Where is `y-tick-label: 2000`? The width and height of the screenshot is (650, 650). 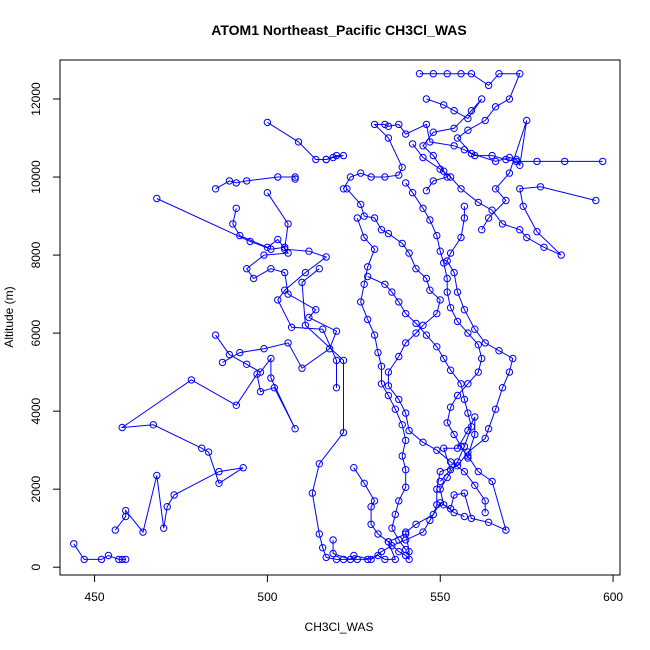 y-tick-label: 2000 is located at coordinates (36, 488).